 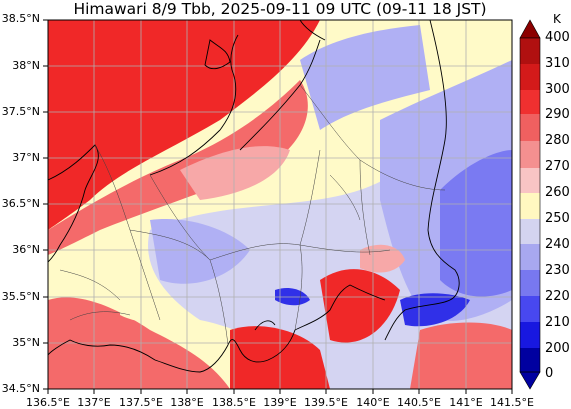 I want to click on colorbar-label: 200, so click(x=557, y=348).